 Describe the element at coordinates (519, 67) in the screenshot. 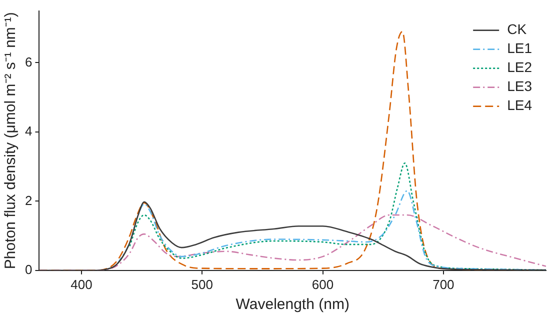

I see `legend-label: LE2` at that location.